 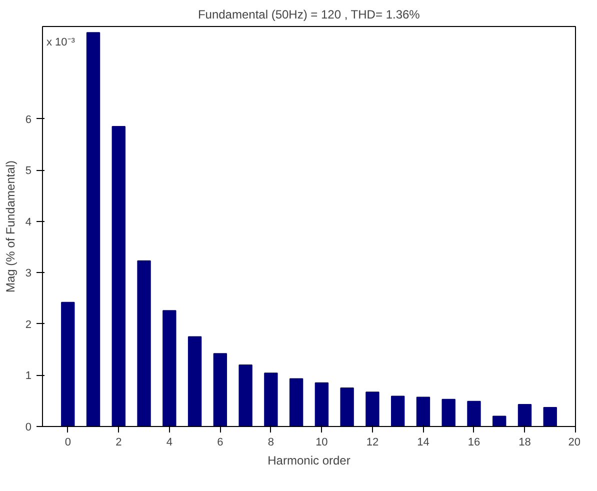 I want to click on y-tick-label: 6, so click(x=28, y=120).